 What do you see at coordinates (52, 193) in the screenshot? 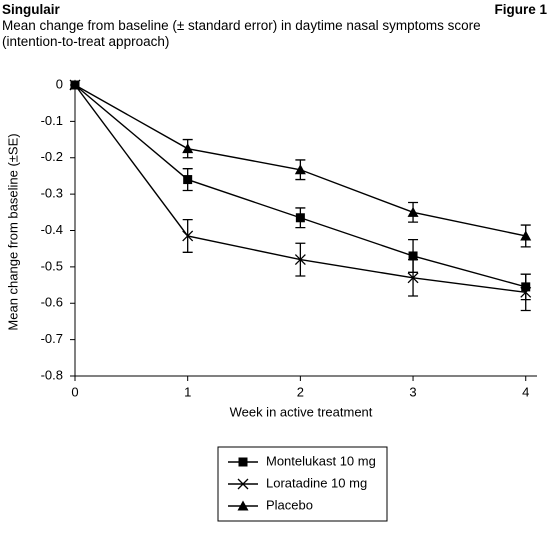
I see `y-tick-label: -0.3` at bounding box center [52, 193].